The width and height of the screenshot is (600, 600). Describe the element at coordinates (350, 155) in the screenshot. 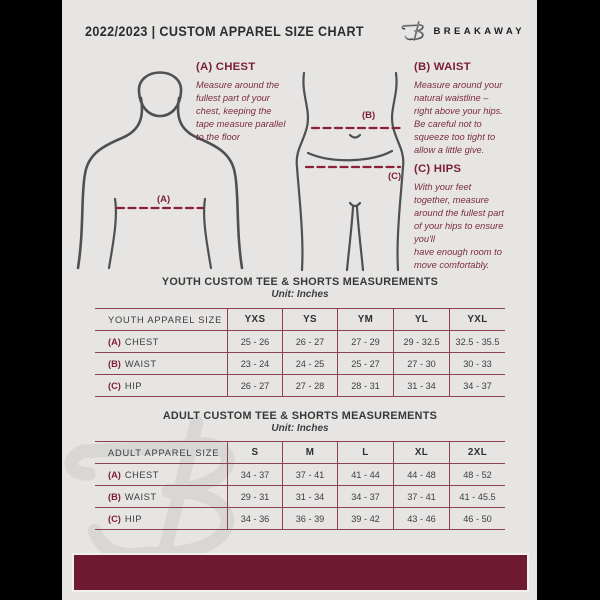

I see `hip-curve` at that location.